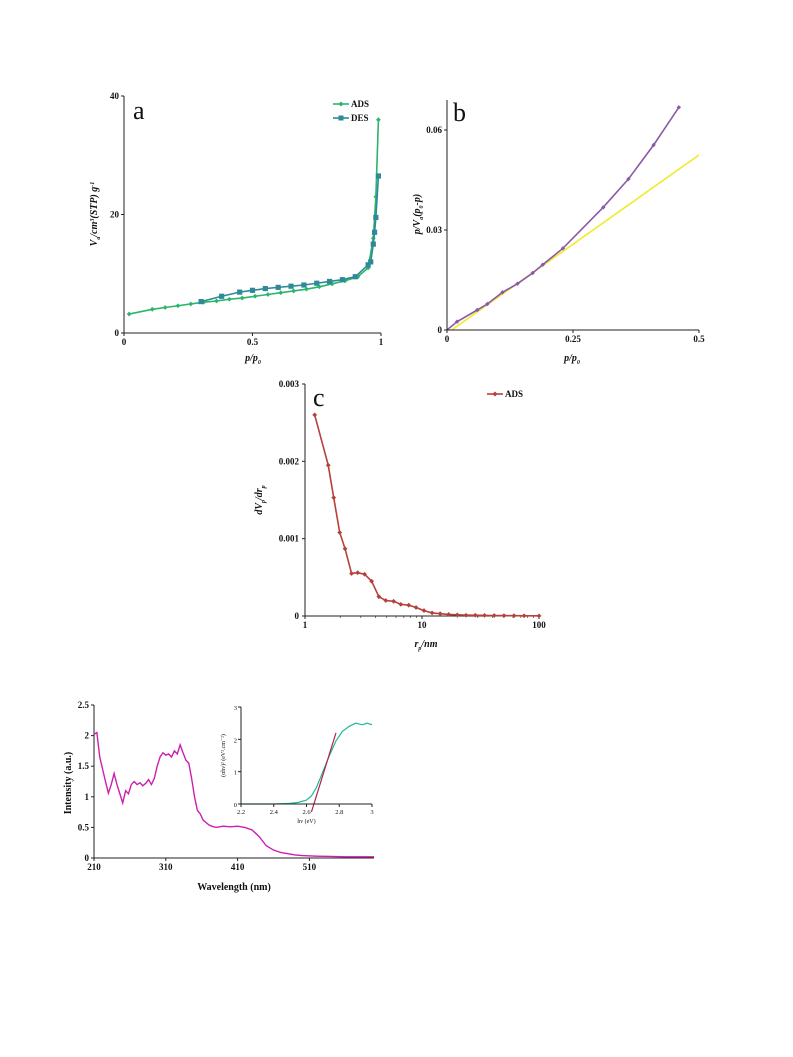 This screenshot has width=793, height=1057. What do you see at coordinates (574, 242) in the screenshot?
I see `linear-fit-line` at bounding box center [574, 242].